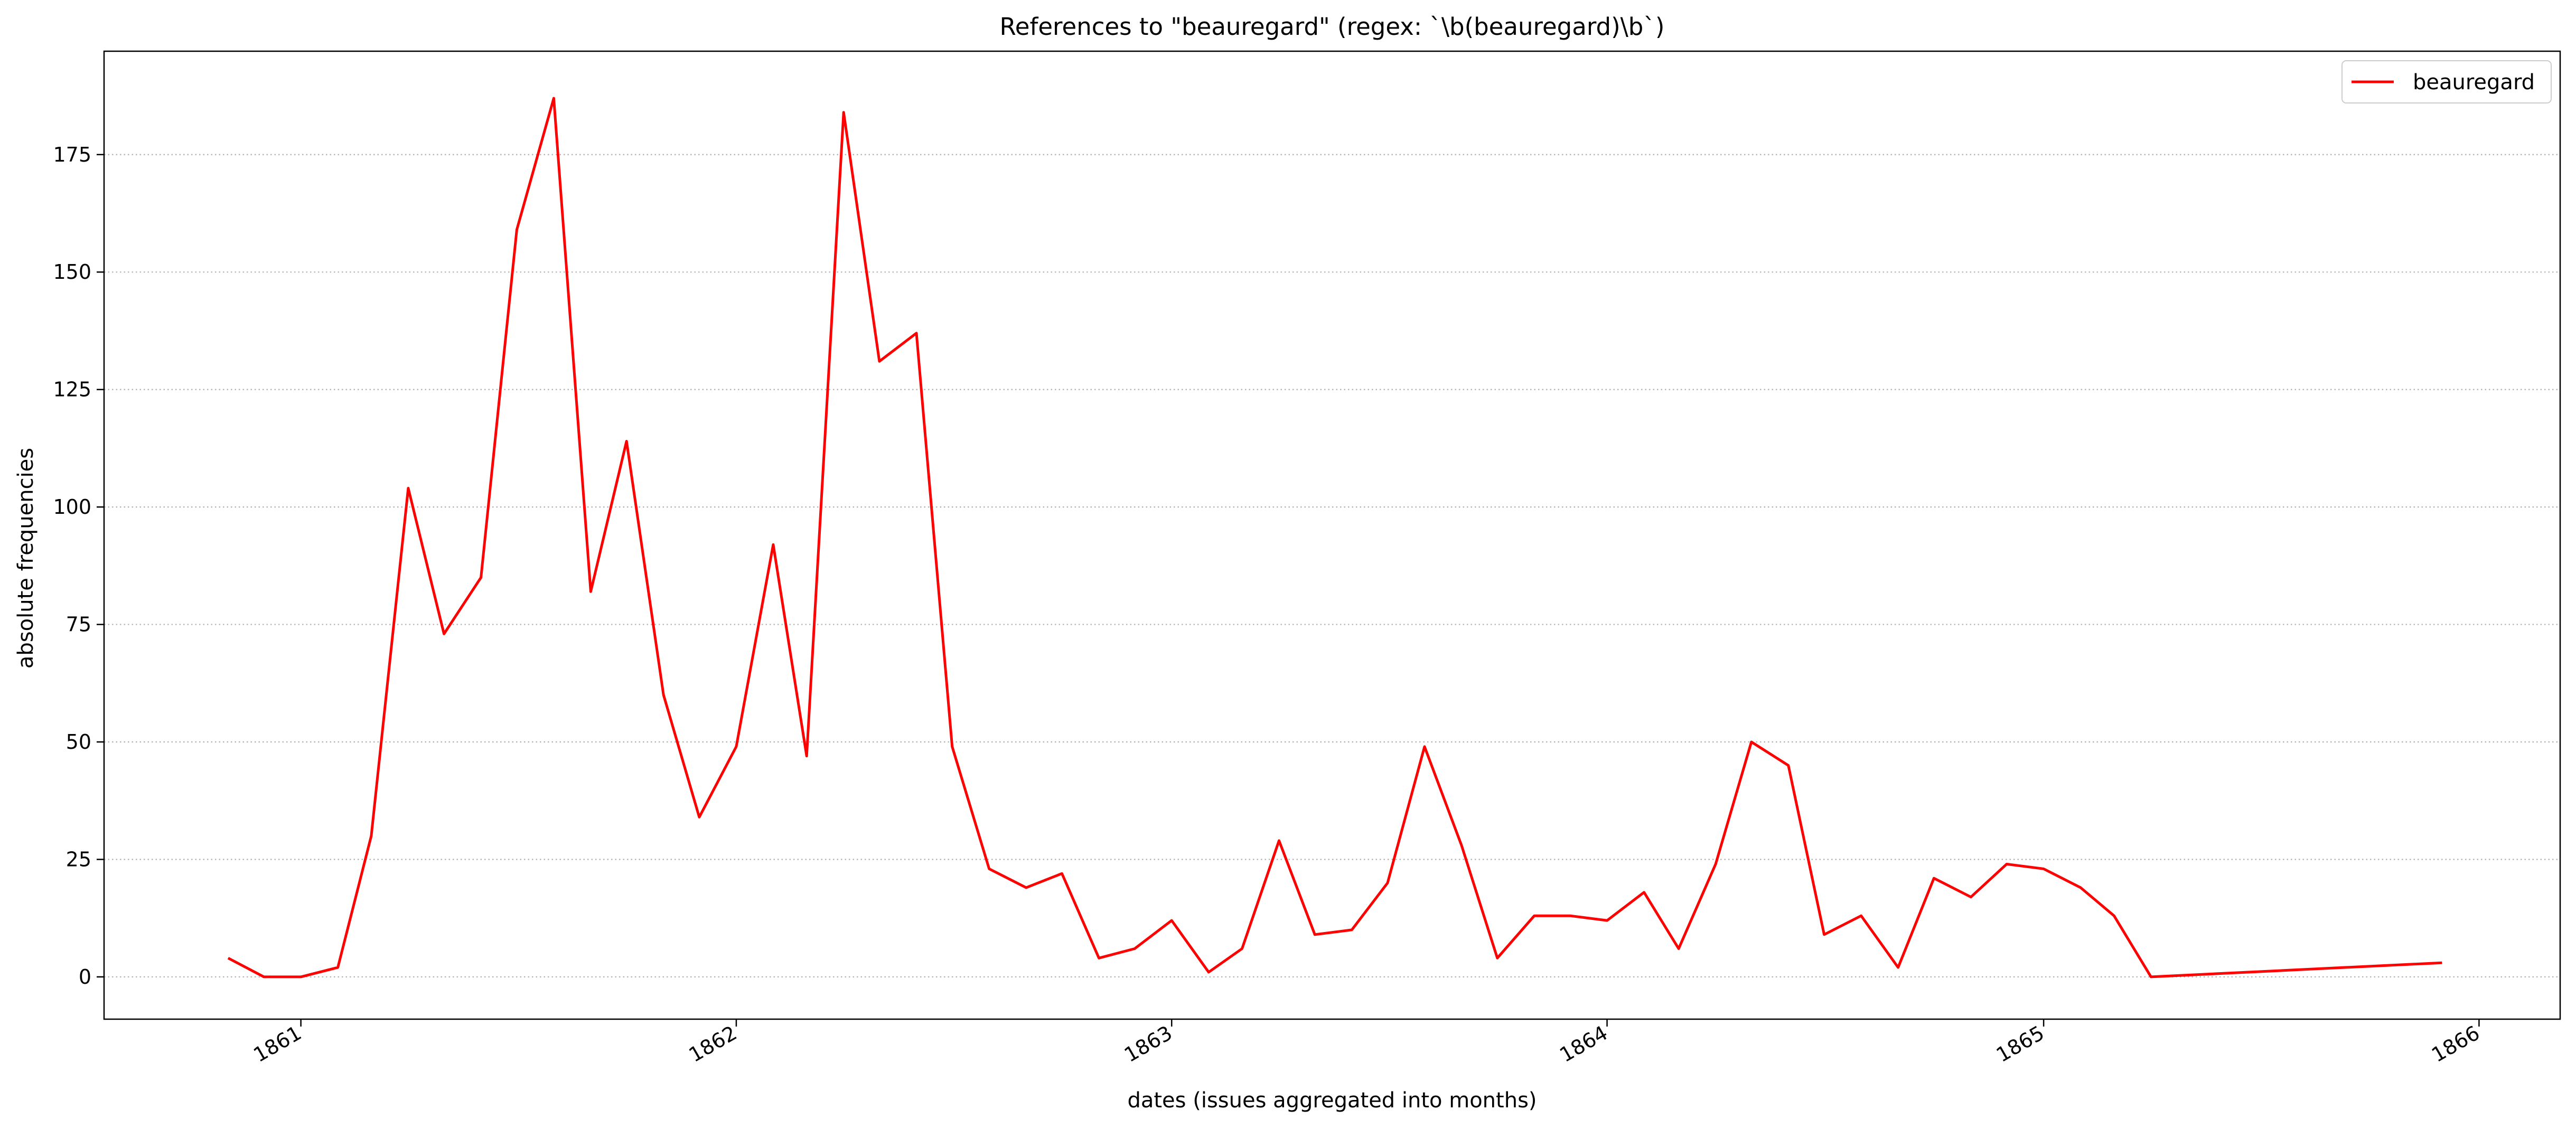 Image resolution: width=2576 pixels, height=1129 pixels. What do you see at coordinates (72, 154) in the screenshot?
I see `y-tick-label: 175` at bounding box center [72, 154].